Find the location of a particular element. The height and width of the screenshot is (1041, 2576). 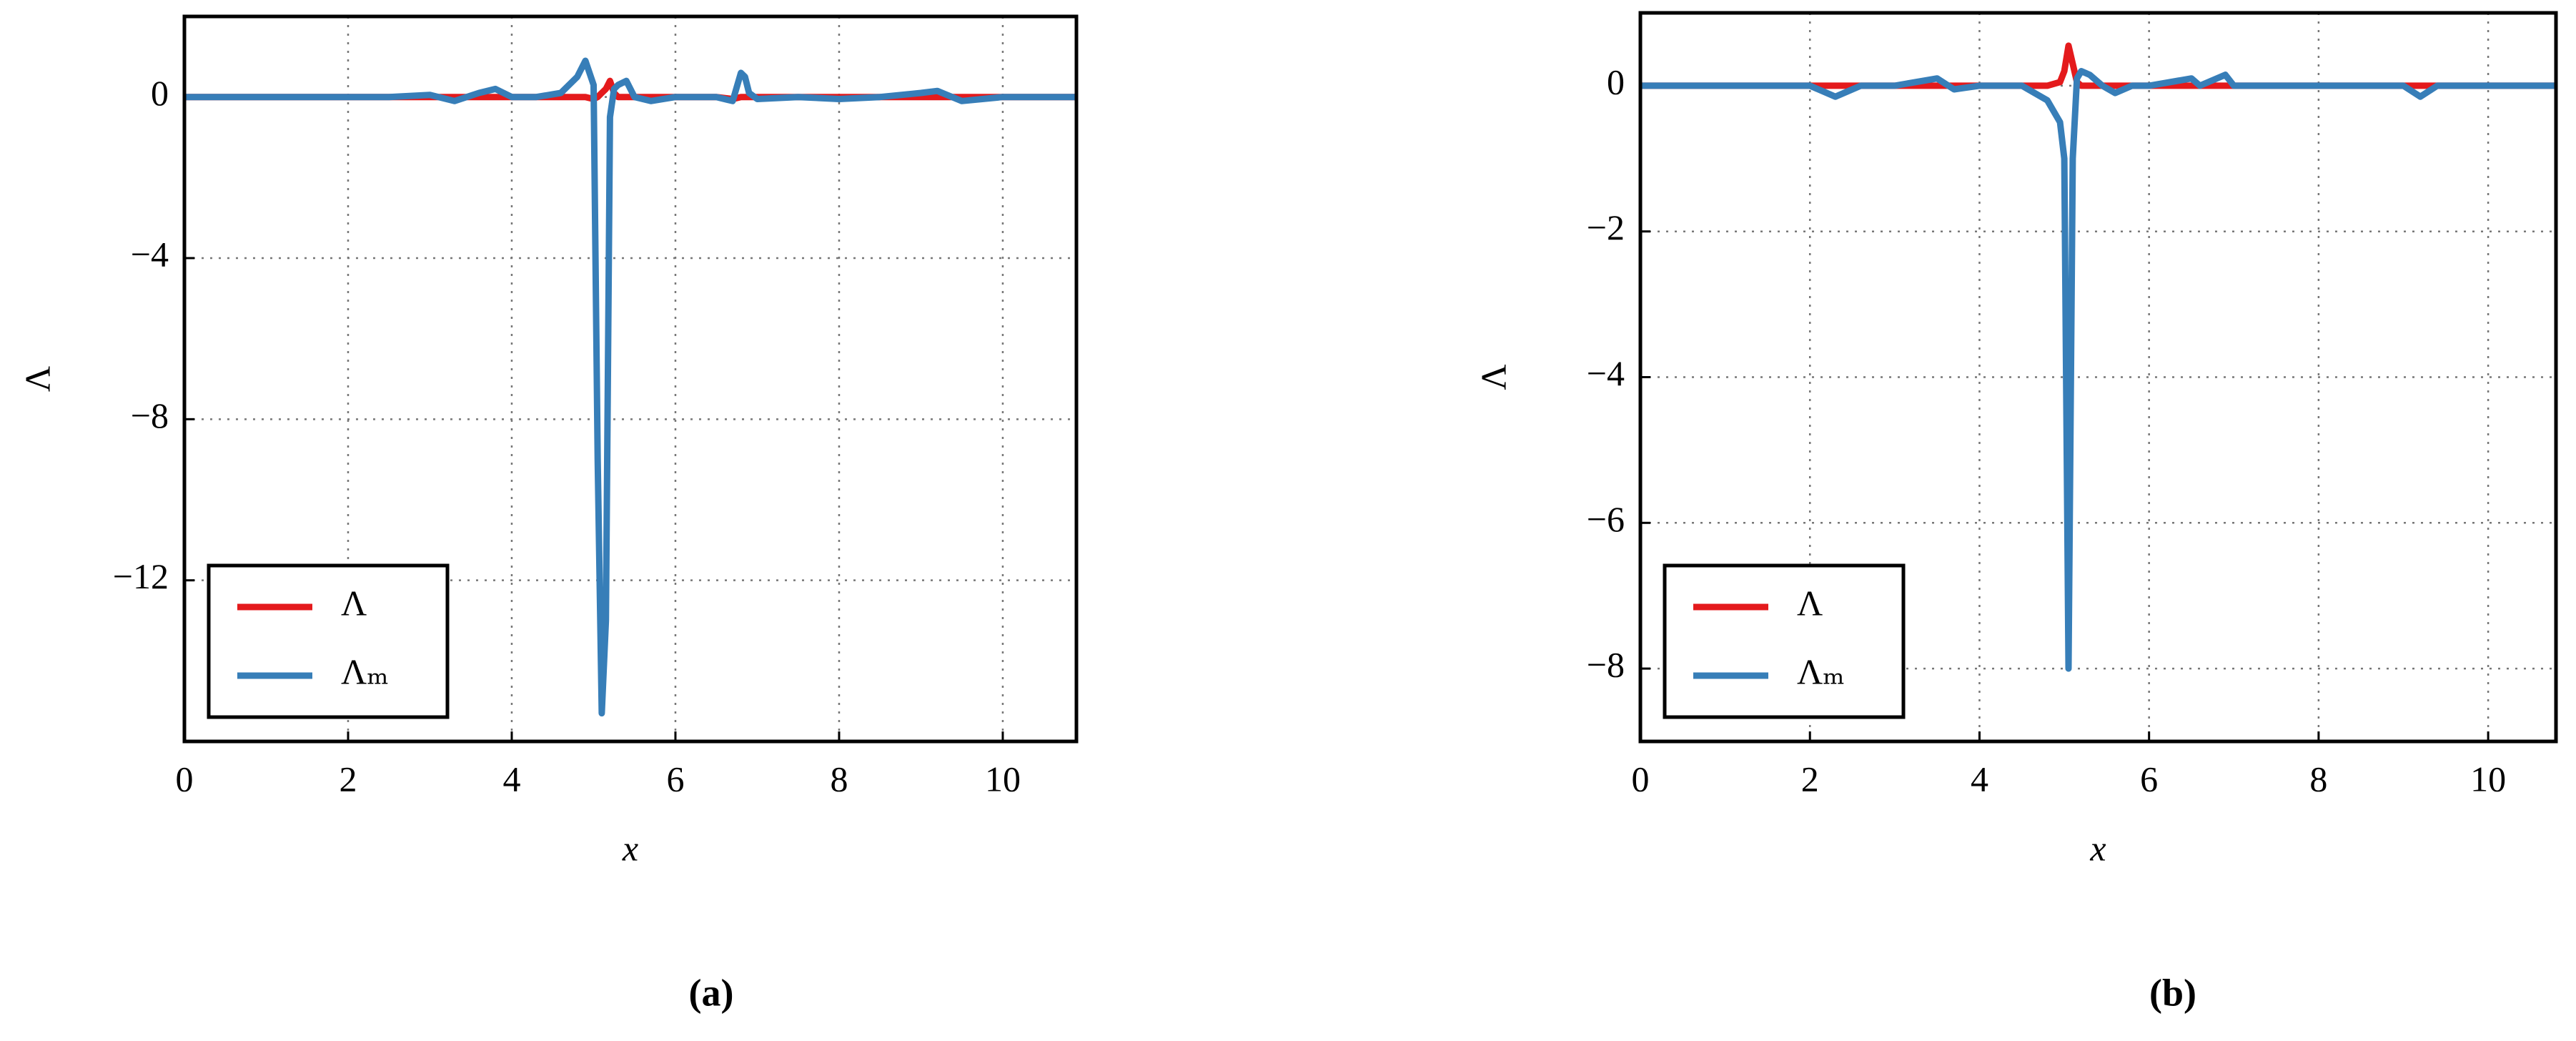

y-tick-label: −6 is located at coordinates (1606, 519).